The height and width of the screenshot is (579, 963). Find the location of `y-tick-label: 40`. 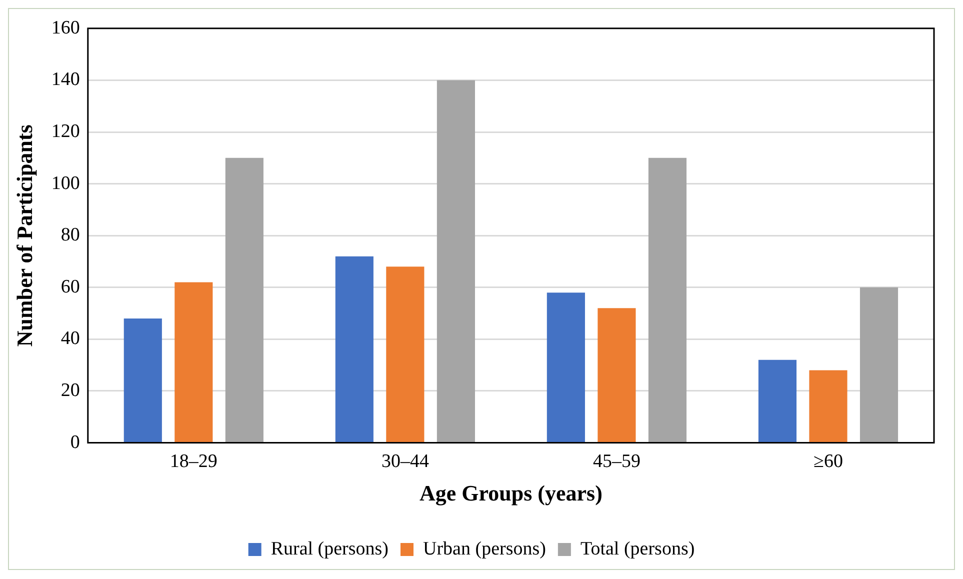

y-tick-label: 40 is located at coordinates (70, 339).